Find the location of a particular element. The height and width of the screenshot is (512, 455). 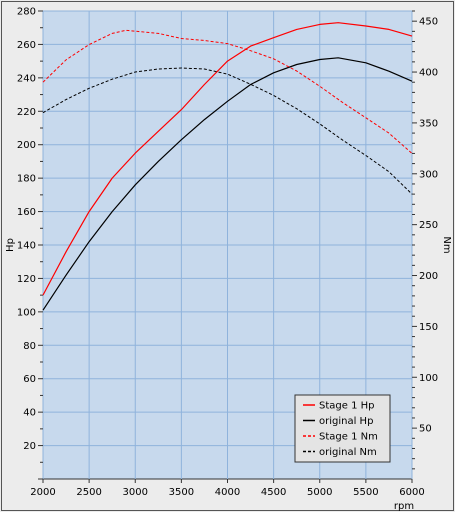

y-right-tick-label: 300 is located at coordinates (428, 174).